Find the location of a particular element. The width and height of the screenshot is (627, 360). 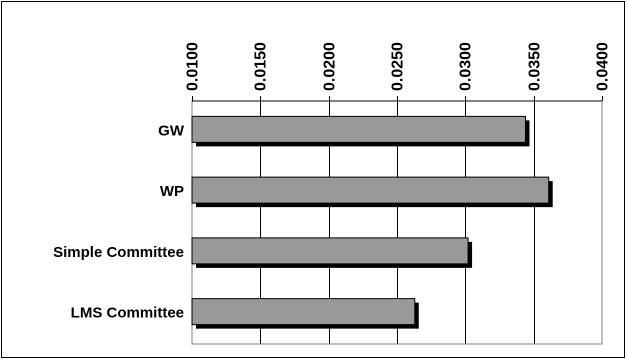

x-tick-label: 0.0250 is located at coordinates (398, 66).